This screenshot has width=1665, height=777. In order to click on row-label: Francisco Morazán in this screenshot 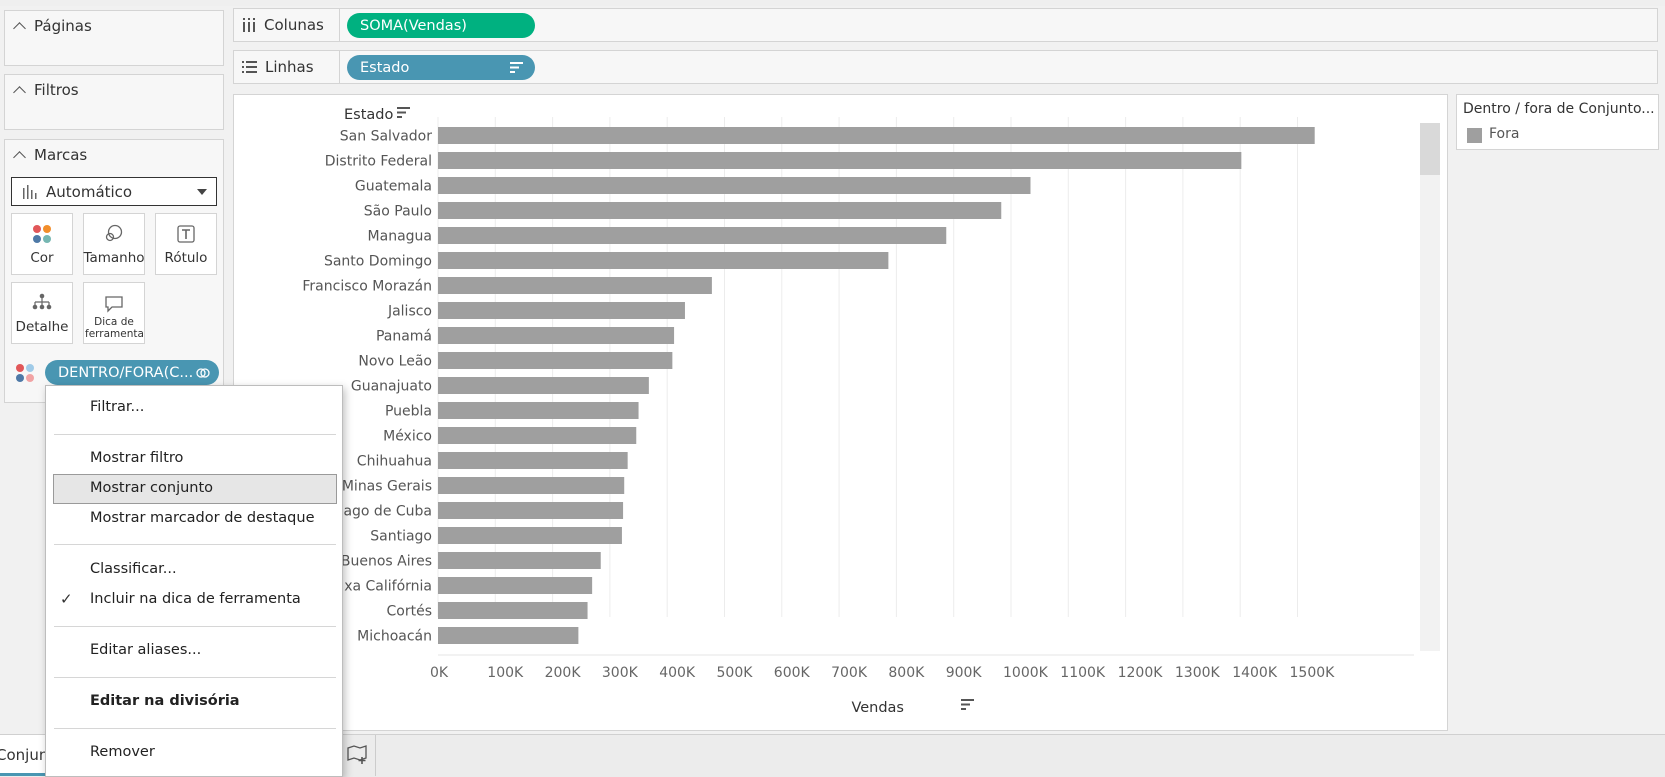, I will do `click(367, 287)`.